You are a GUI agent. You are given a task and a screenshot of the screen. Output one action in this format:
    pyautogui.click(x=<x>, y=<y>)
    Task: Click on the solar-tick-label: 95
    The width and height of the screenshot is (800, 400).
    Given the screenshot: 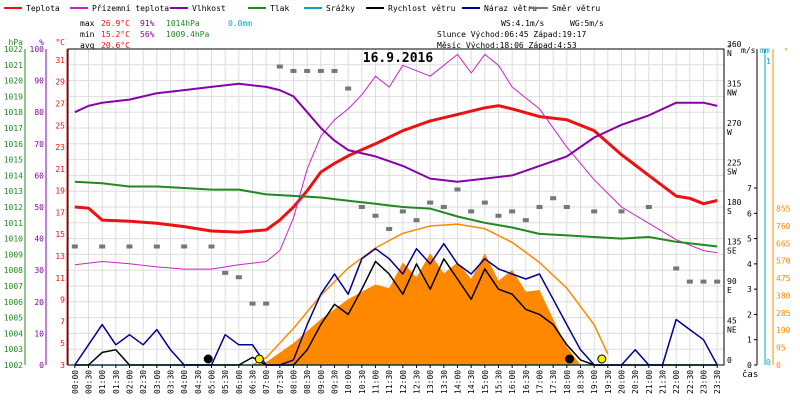 What is the action you would take?
    pyautogui.click(x=781, y=348)
    